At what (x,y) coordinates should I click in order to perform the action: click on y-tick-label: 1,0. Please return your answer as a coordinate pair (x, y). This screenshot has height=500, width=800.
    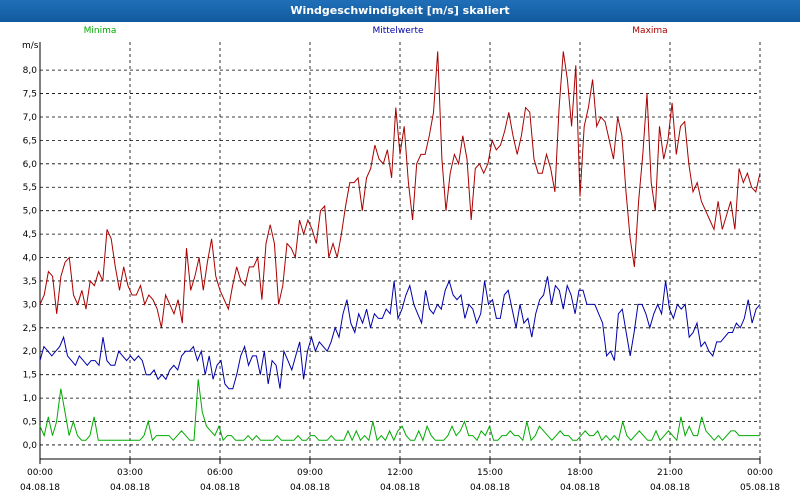
    Looking at the image, I should click on (30, 399).